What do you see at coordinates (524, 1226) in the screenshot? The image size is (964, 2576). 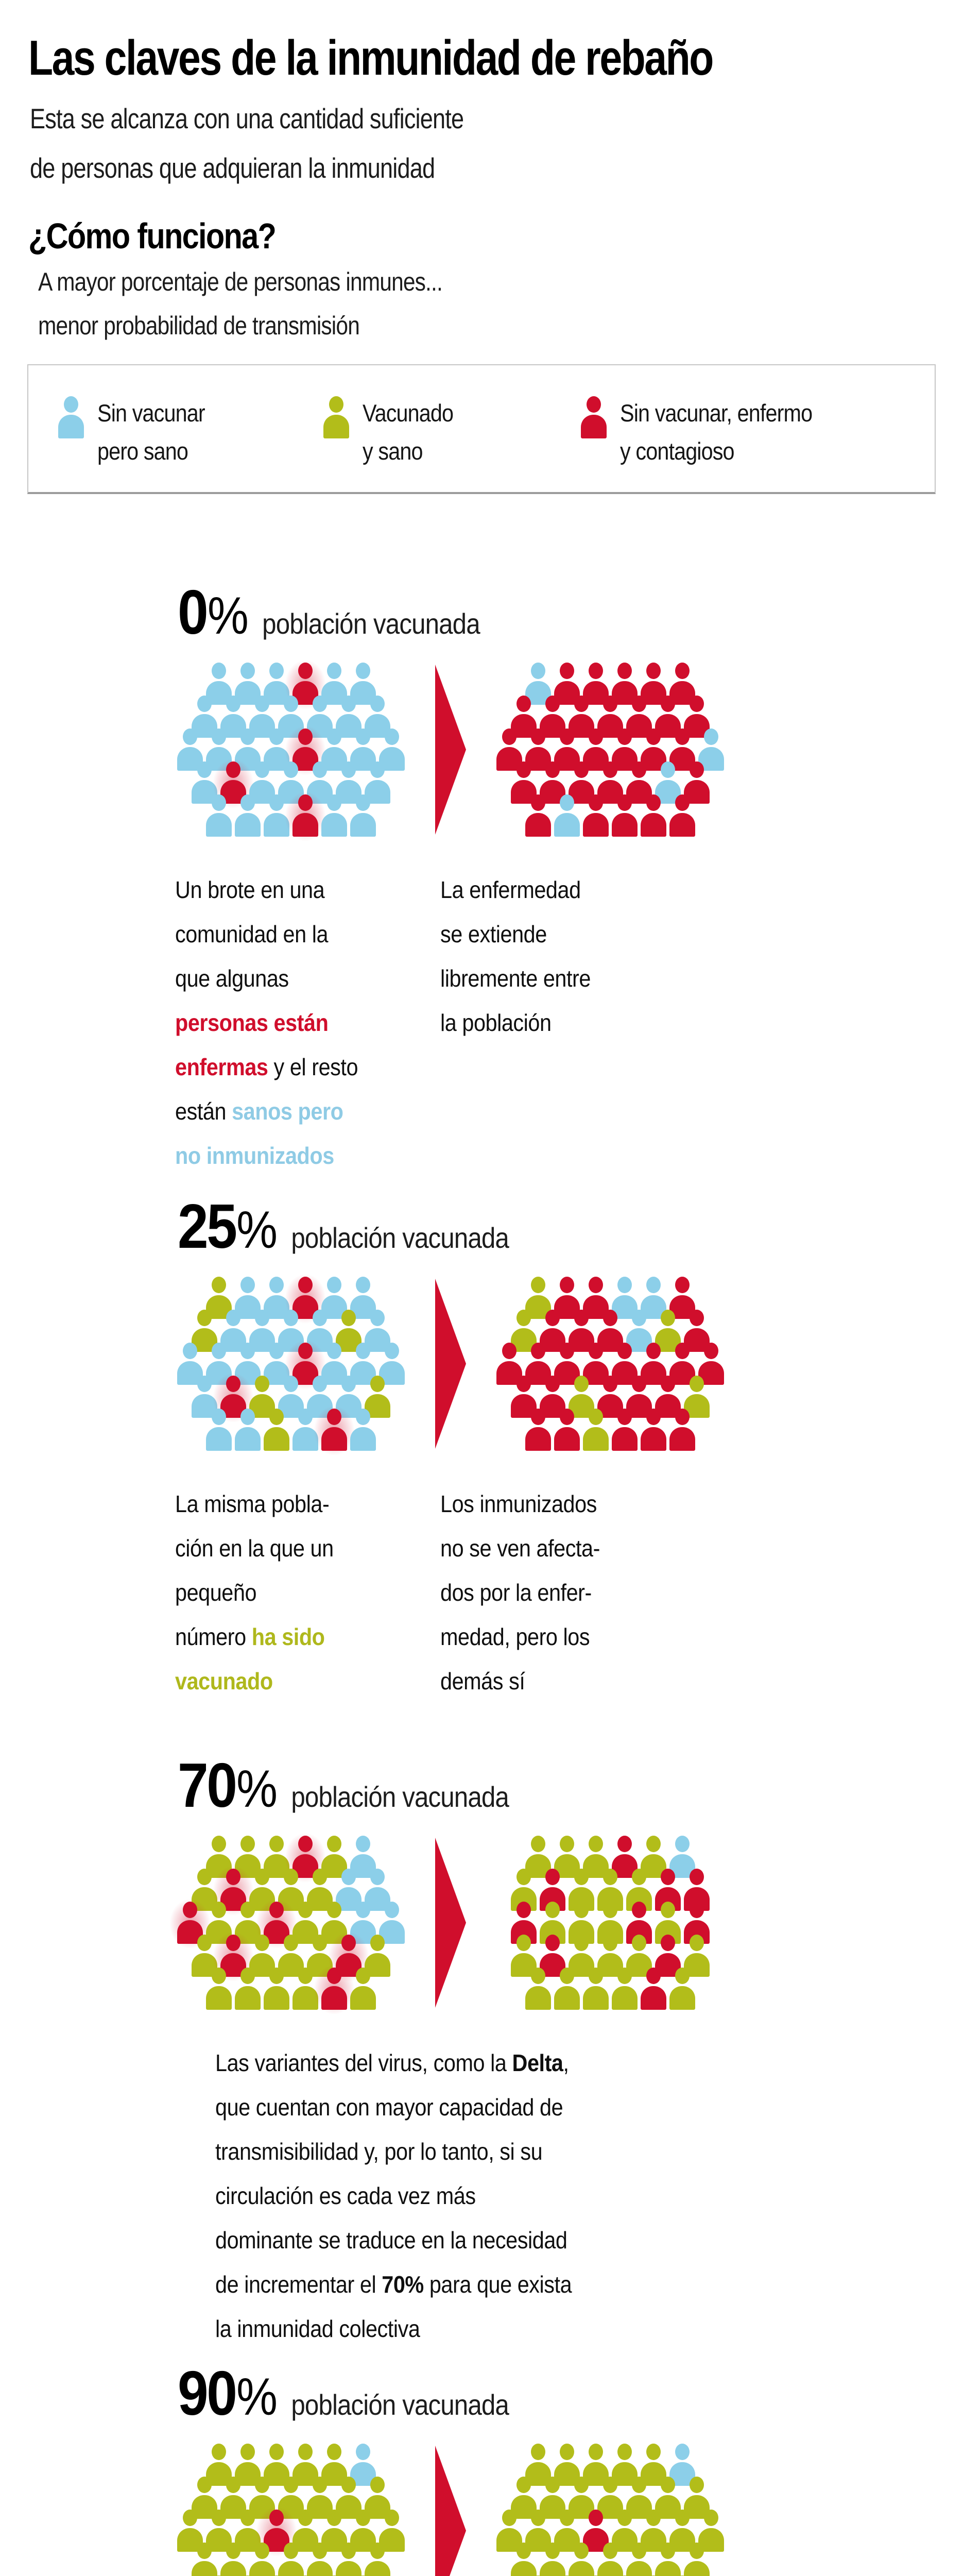 I see `section-heading: 25% población vacunada` at bounding box center [524, 1226].